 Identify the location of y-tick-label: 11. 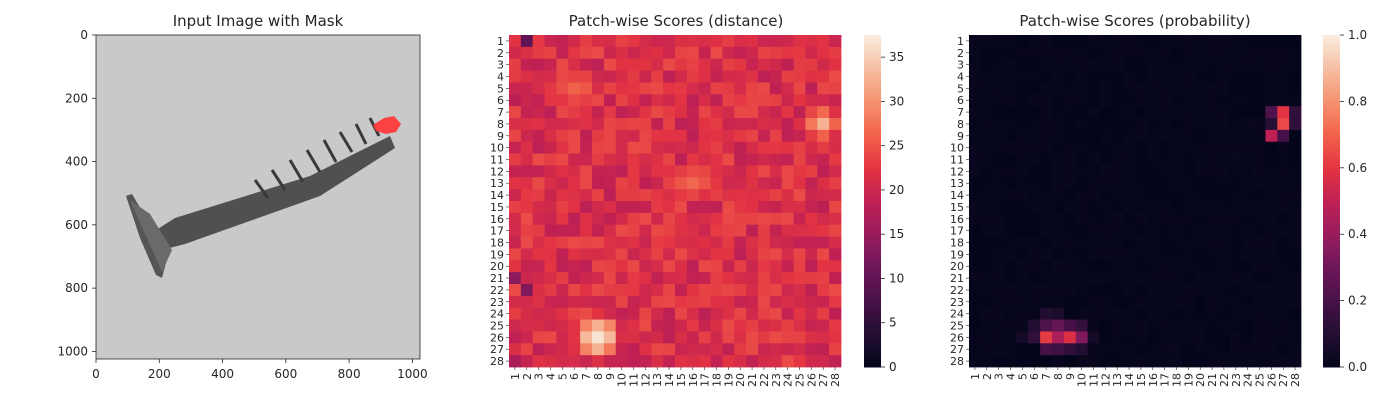
(957, 160).